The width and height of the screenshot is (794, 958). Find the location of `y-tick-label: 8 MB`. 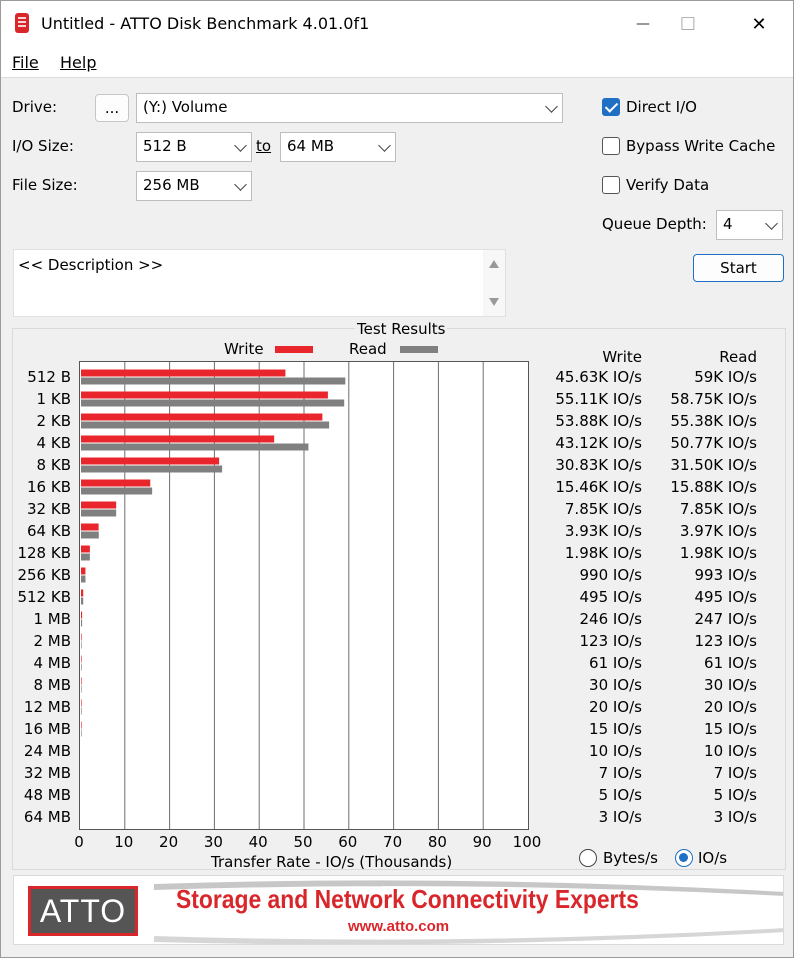

y-tick-label: 8 MB is located at coordinates (52, 685).